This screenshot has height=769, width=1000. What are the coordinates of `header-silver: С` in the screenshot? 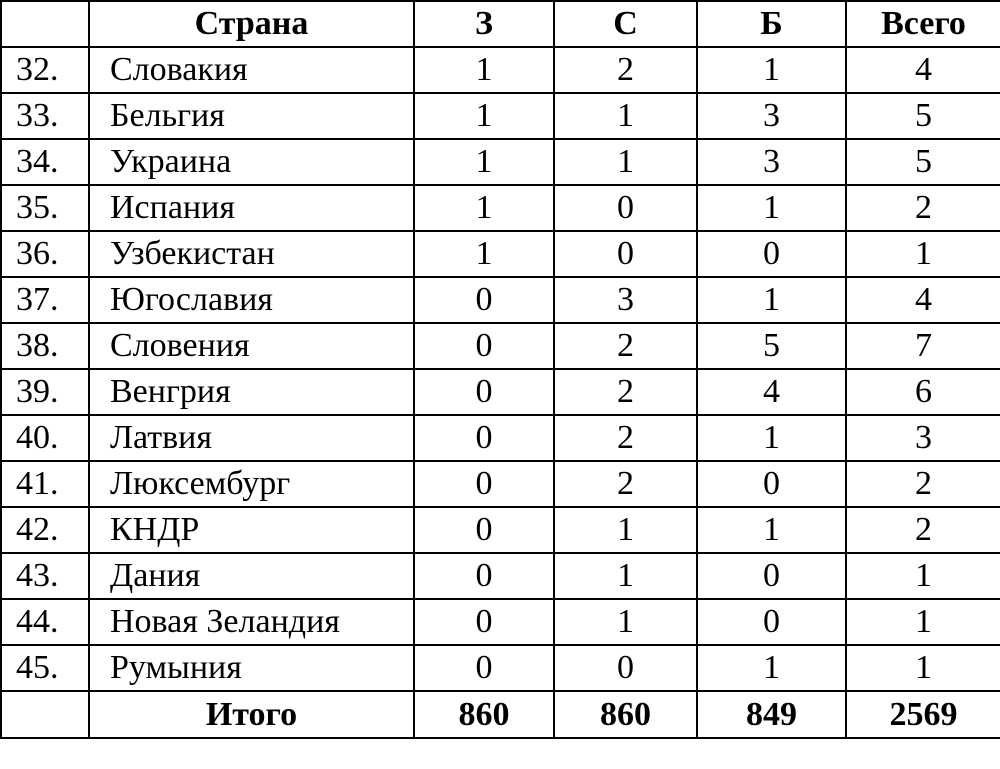 It's located at (625, 24).